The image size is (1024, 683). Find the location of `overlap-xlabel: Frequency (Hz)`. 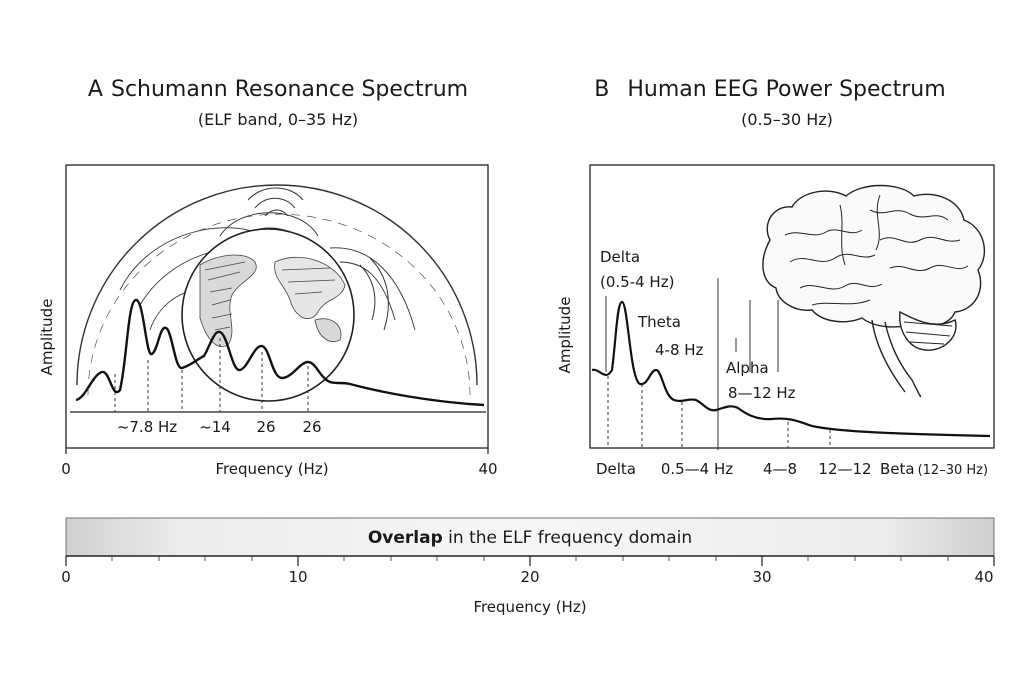

overlap-xlabel: Frequency (Hz) is located at coordinates (529, 607).